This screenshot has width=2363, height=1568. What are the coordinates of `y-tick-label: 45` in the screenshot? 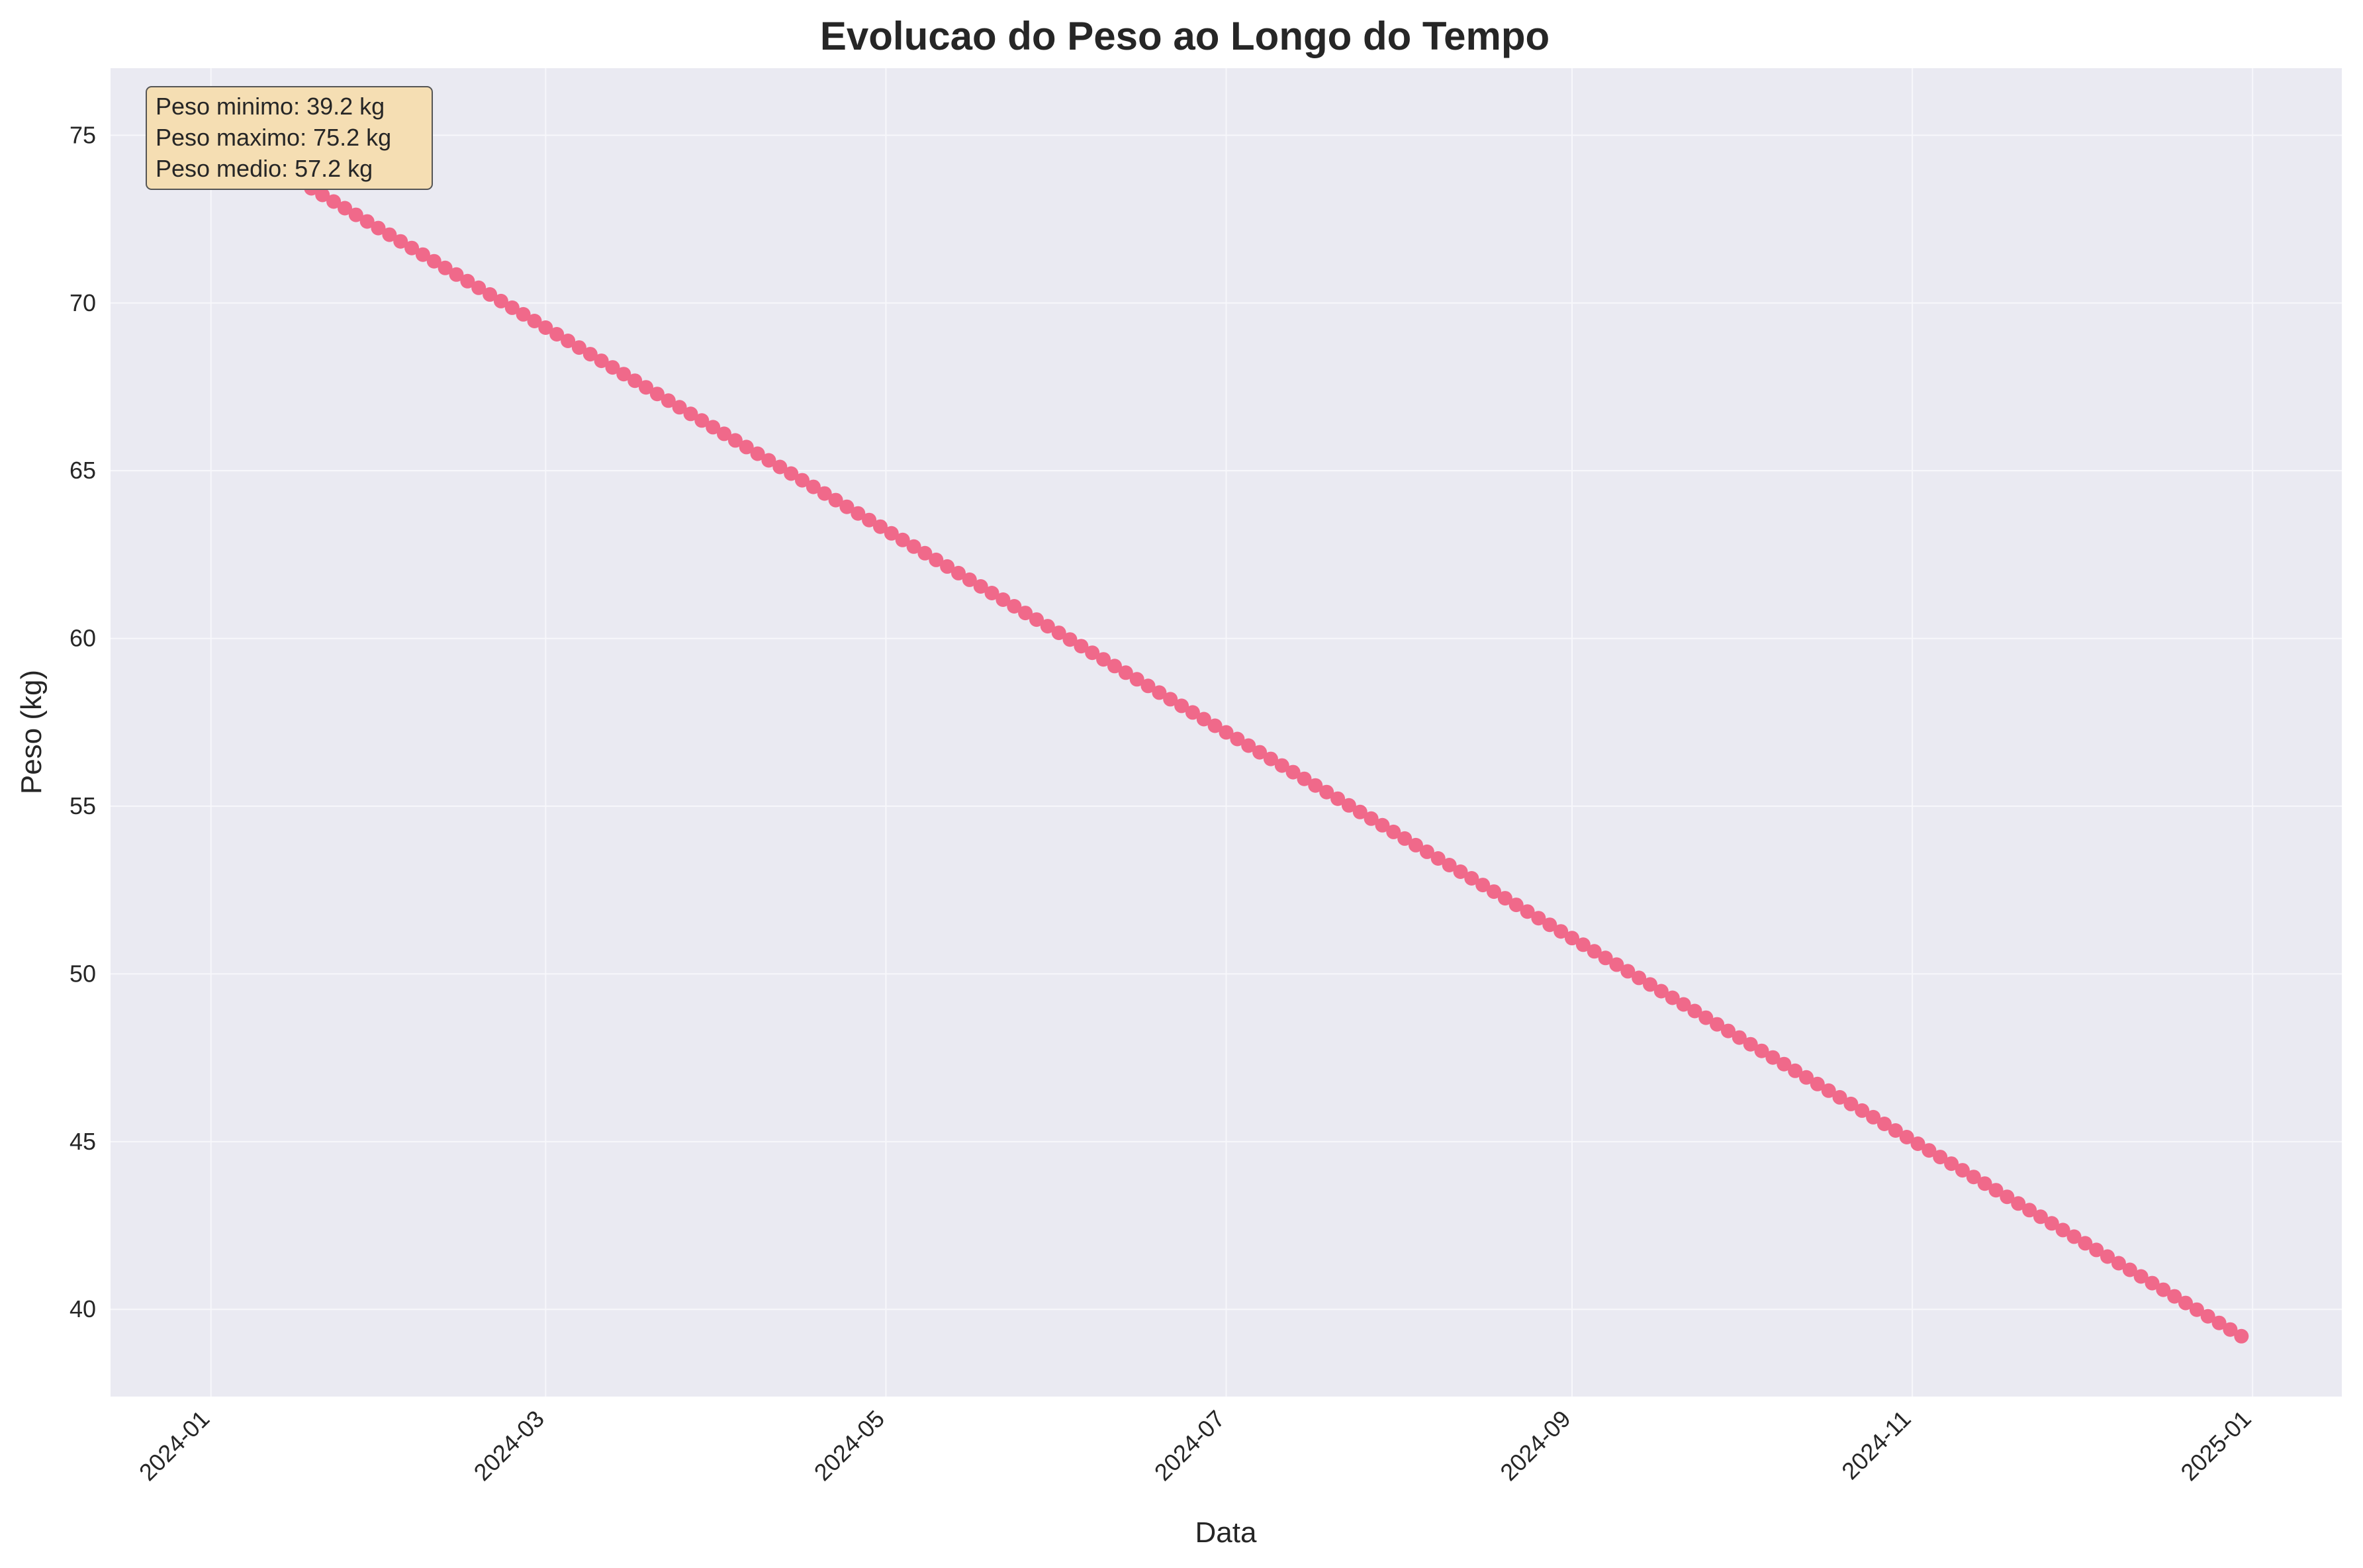 It's located at (83, 1141).